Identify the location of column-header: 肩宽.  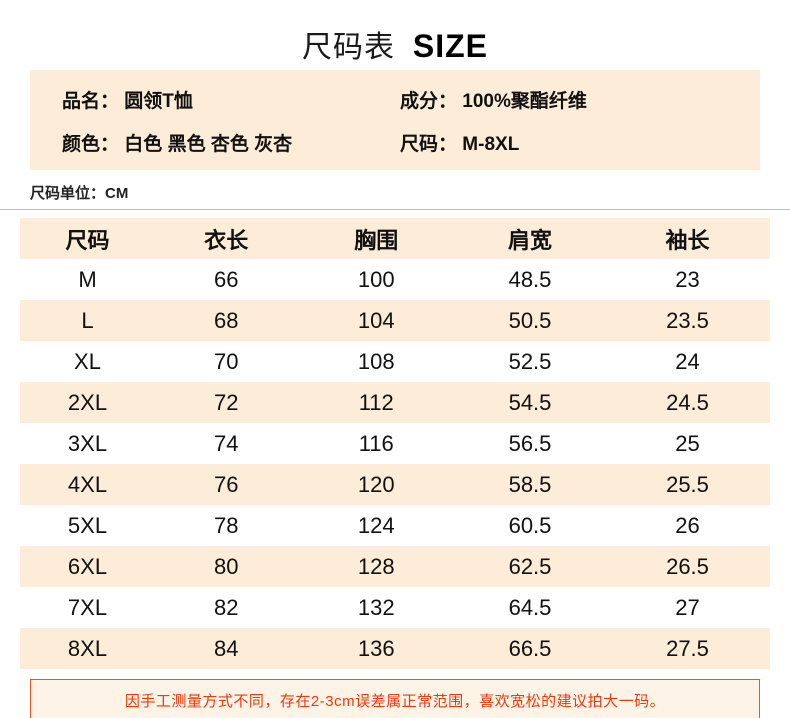
(530, 238).